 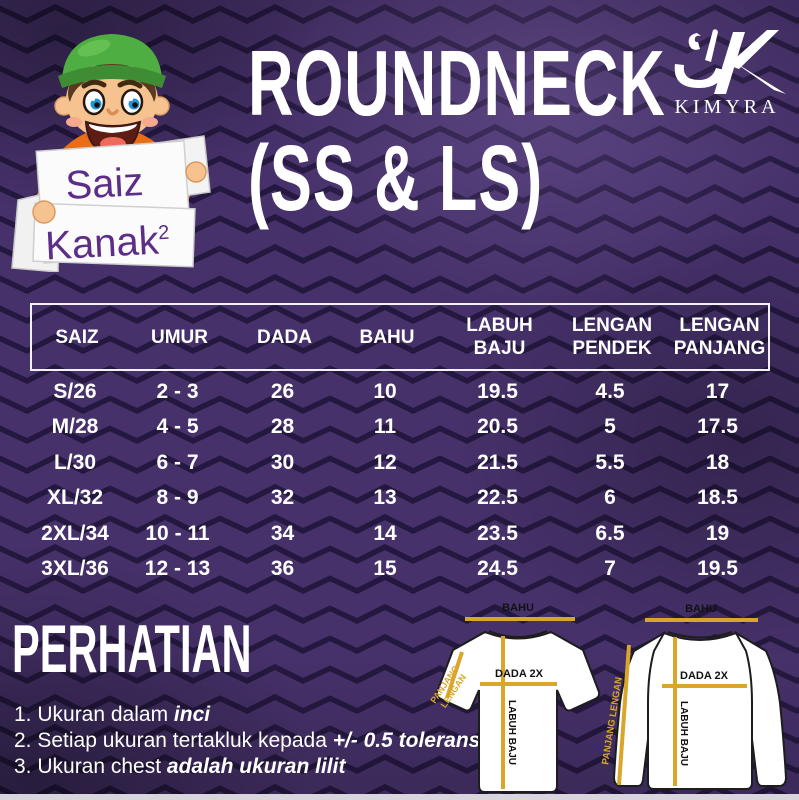 What do you see at coordinates (497, 498) in the screenshot?
I see `cell: 22.5` at bounding box center [497, 498].